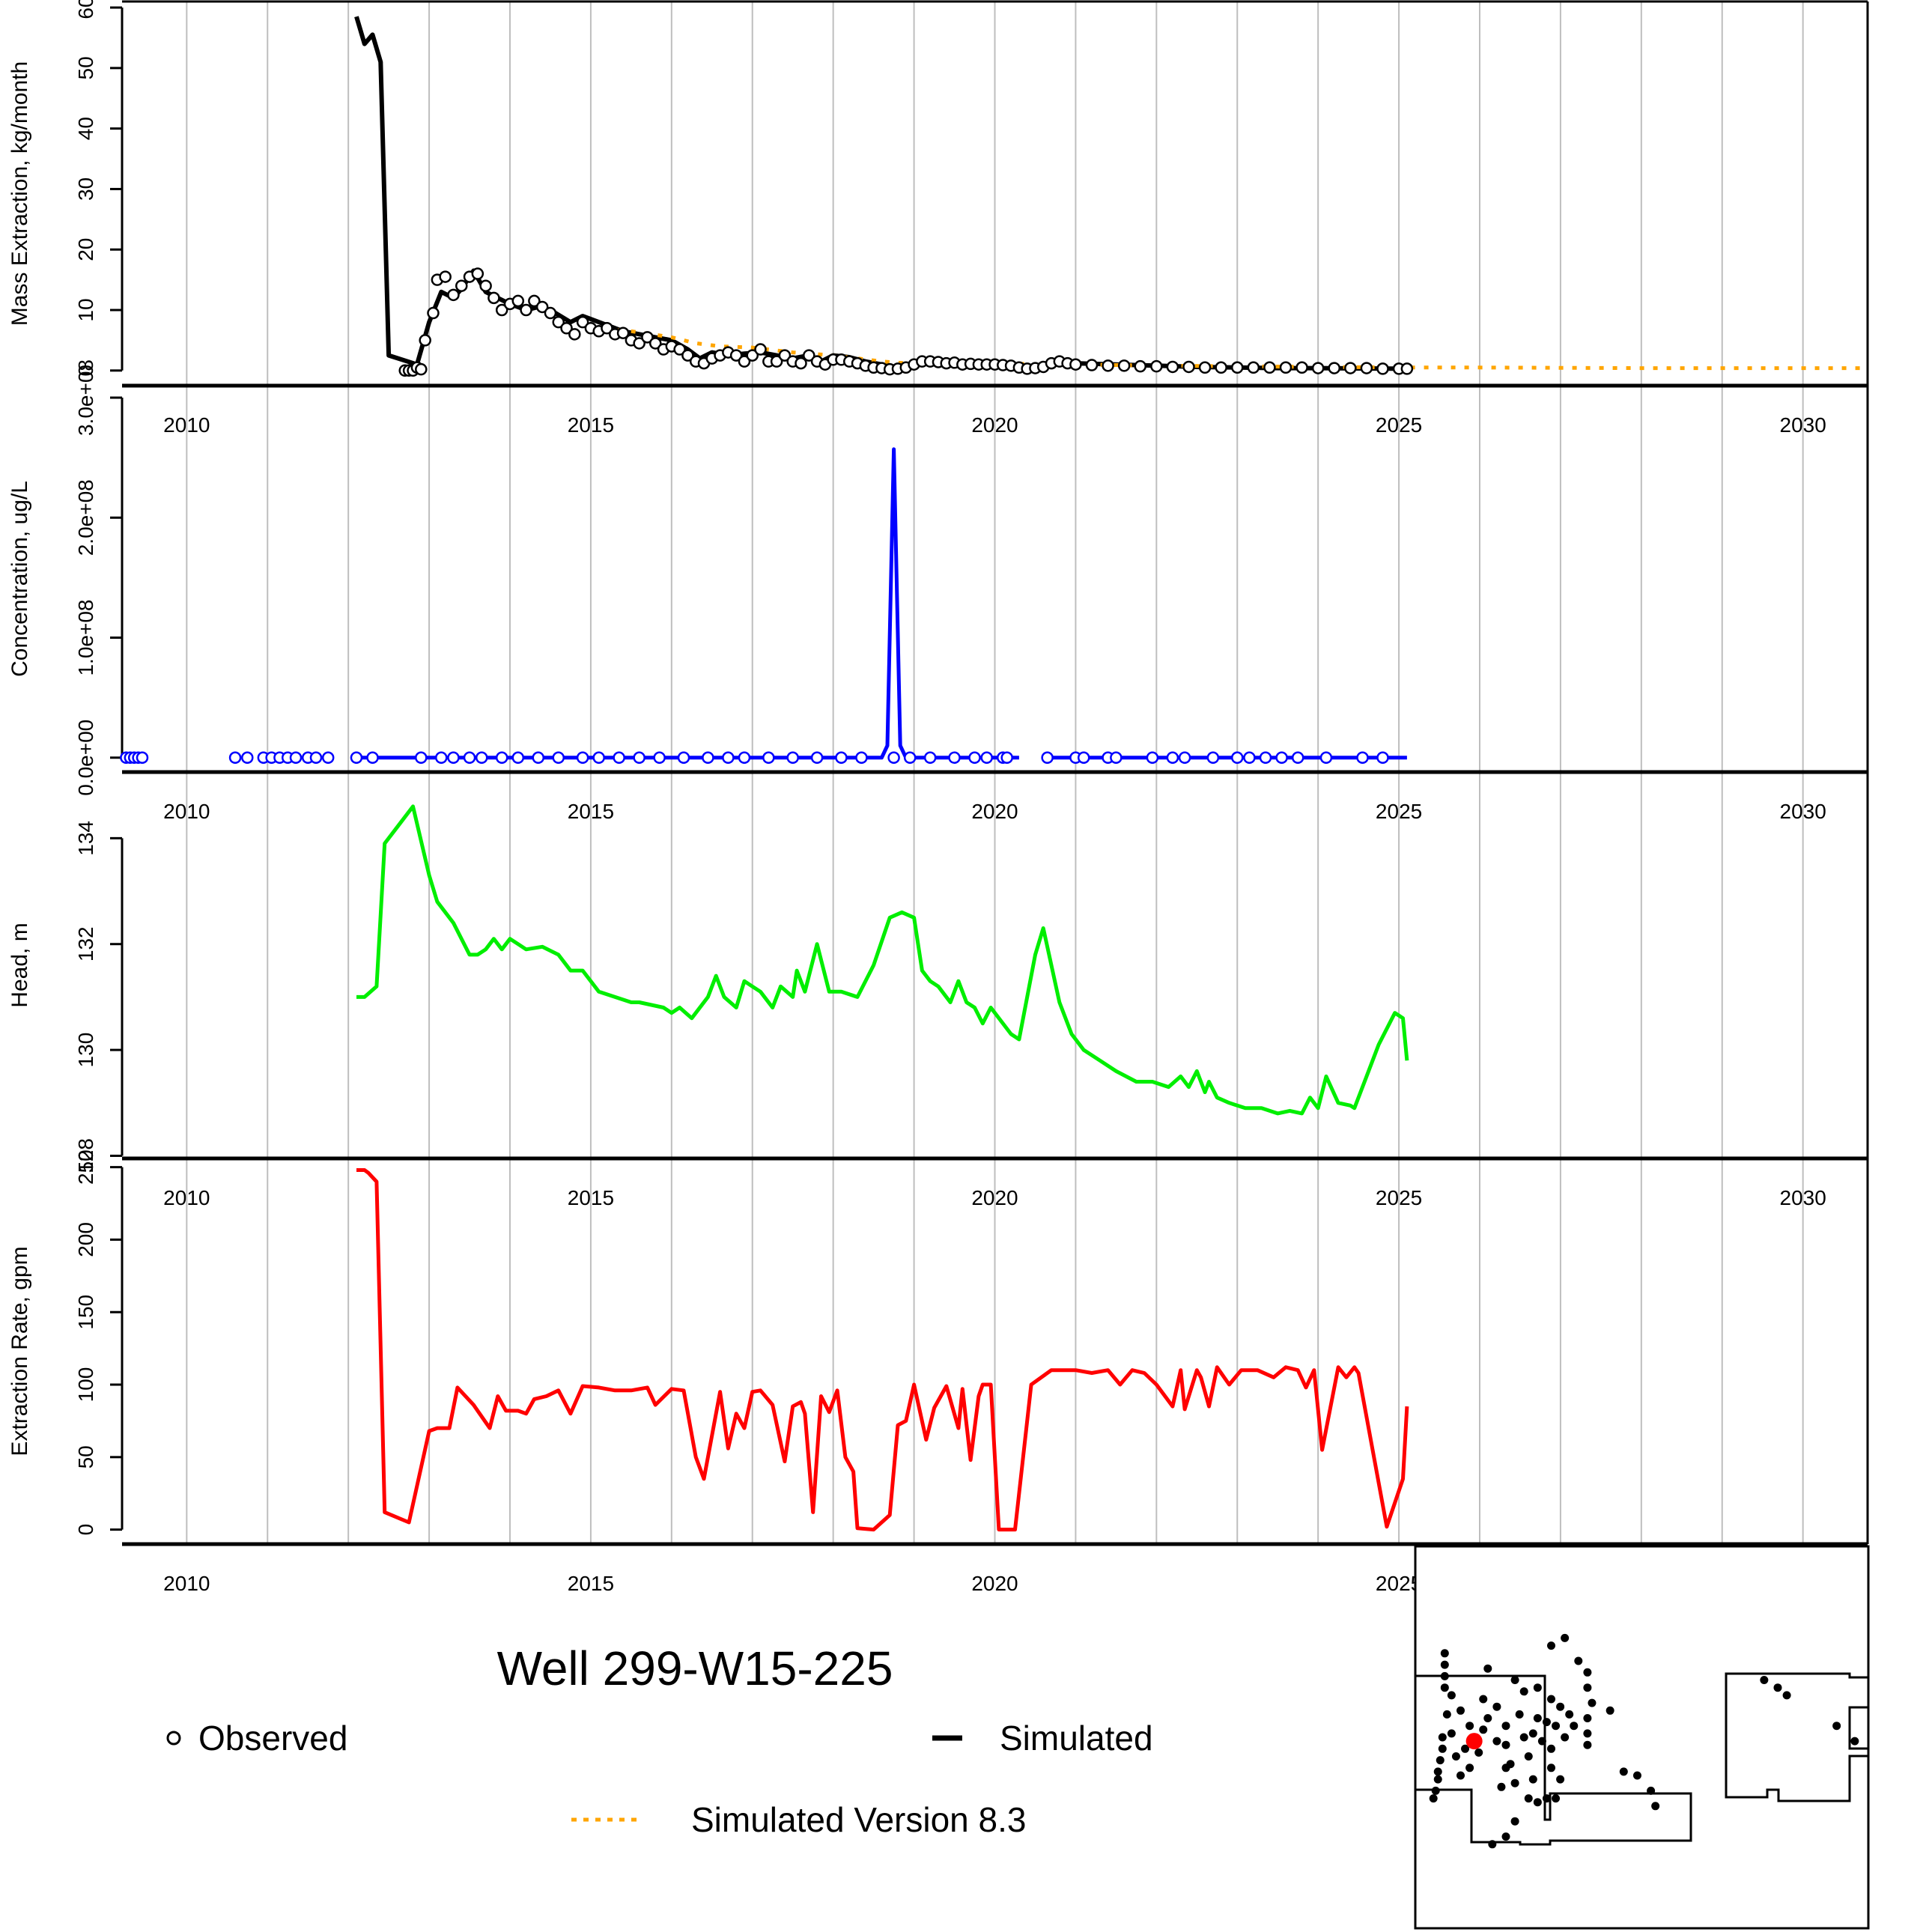  What do you see at coordinates (85, 9) in the screenshot?
I see `y-tick-label: 60` at bounding box center [85, 9].